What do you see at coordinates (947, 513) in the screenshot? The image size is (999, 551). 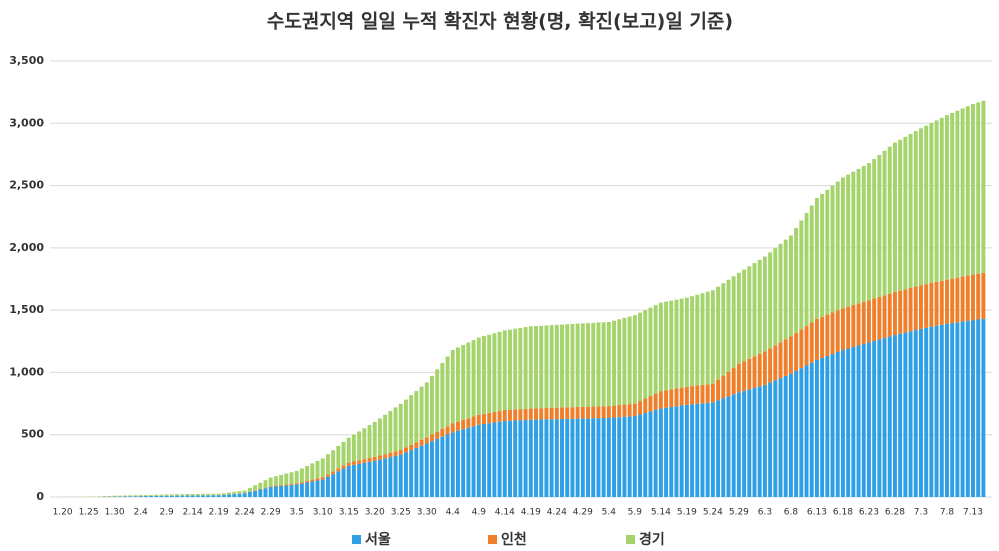 I see `x-tick-label: 7.8` at bounding box center [947, 513].